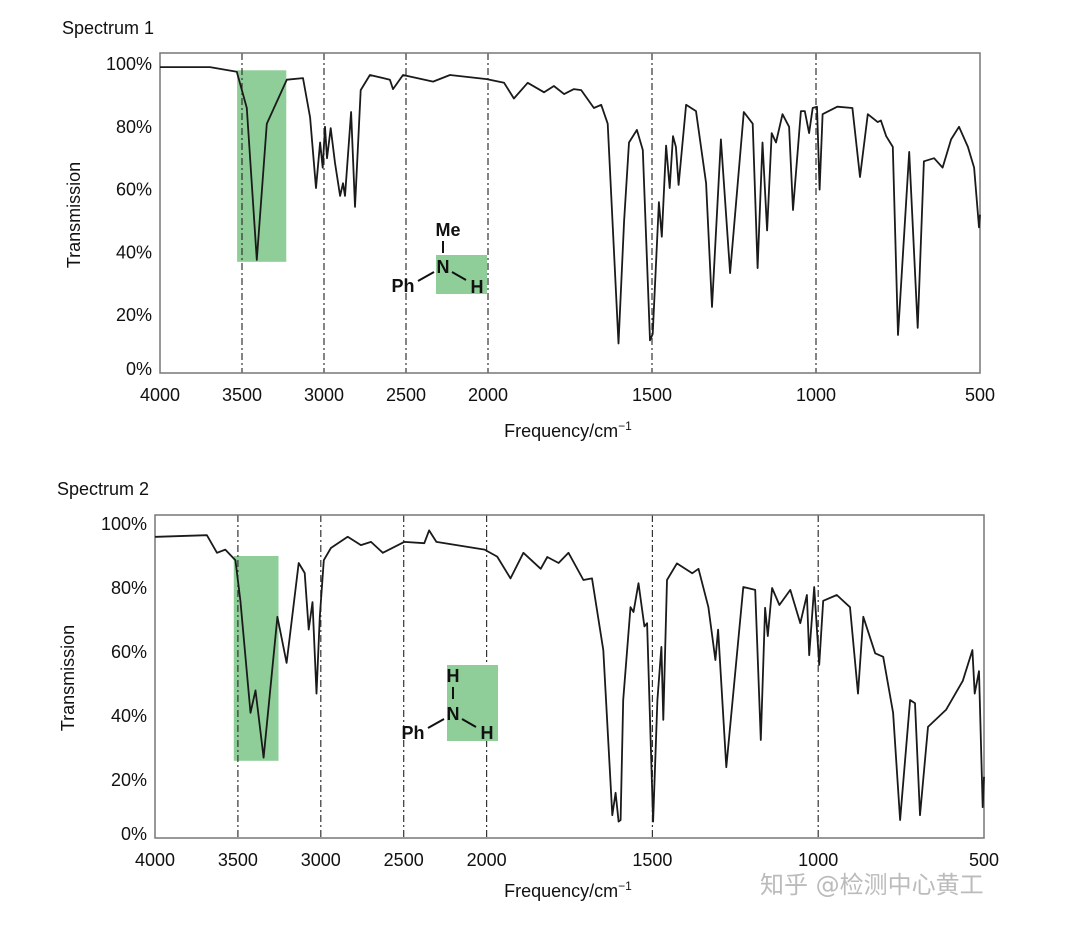 Image resolution: width=1080 pixels, height=930 pixels. I want to click on molecule-structure: H N Ph H, so click(447, 704).